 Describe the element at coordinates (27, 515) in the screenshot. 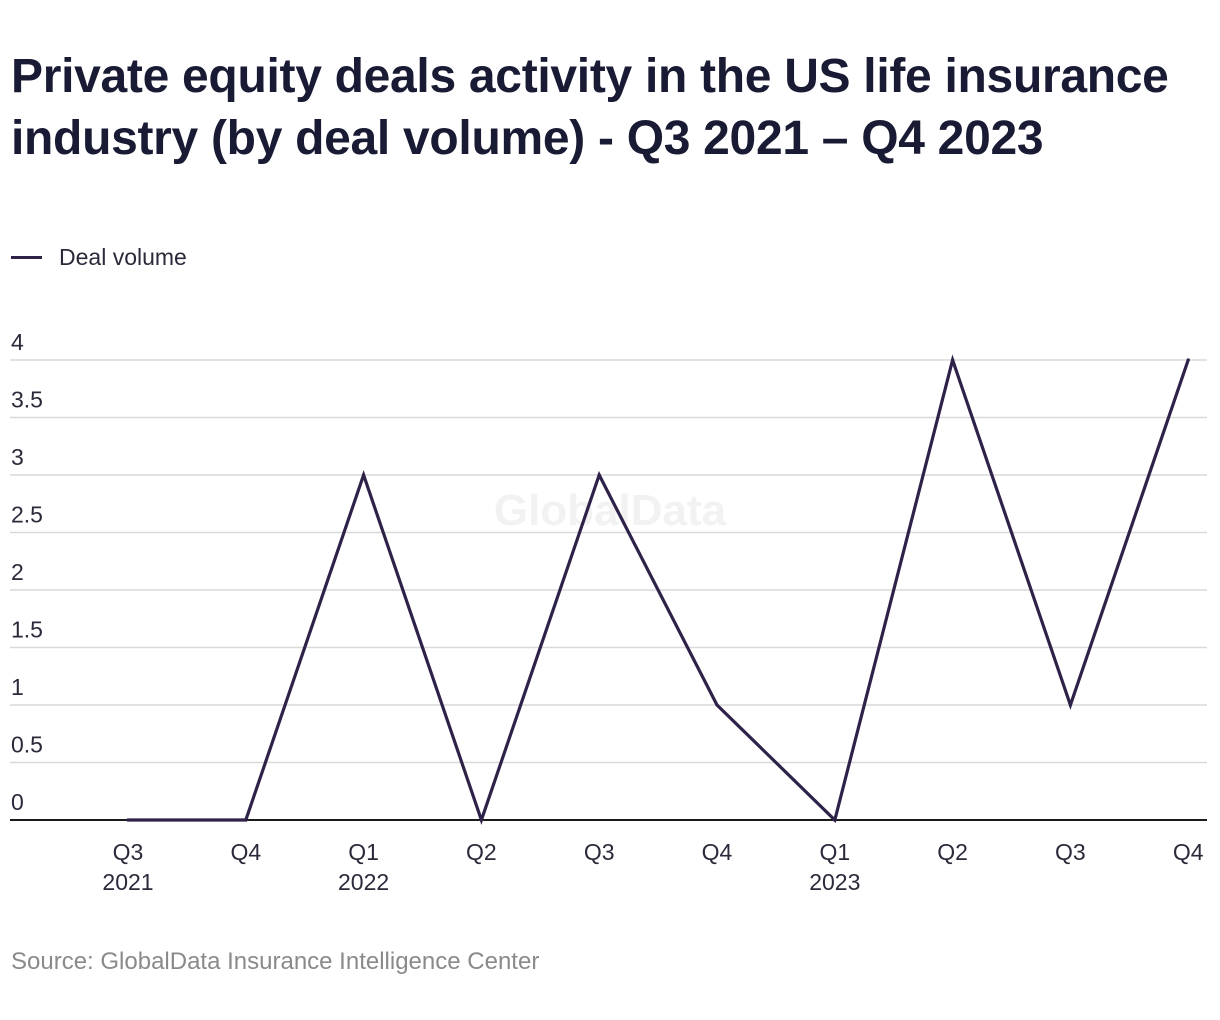

I see `y-tick-label: 2.5` at that location.